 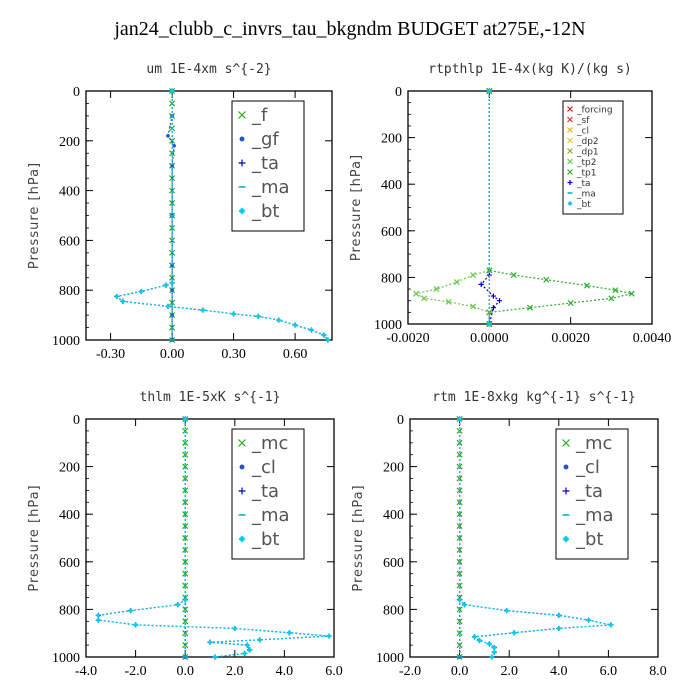 What do you see at coordinates (530, 69) in the screenshot?
I see `panel-title: rtpthlp 1E-4x(kg K)/(kg s)` at bounding box center [530, 69].